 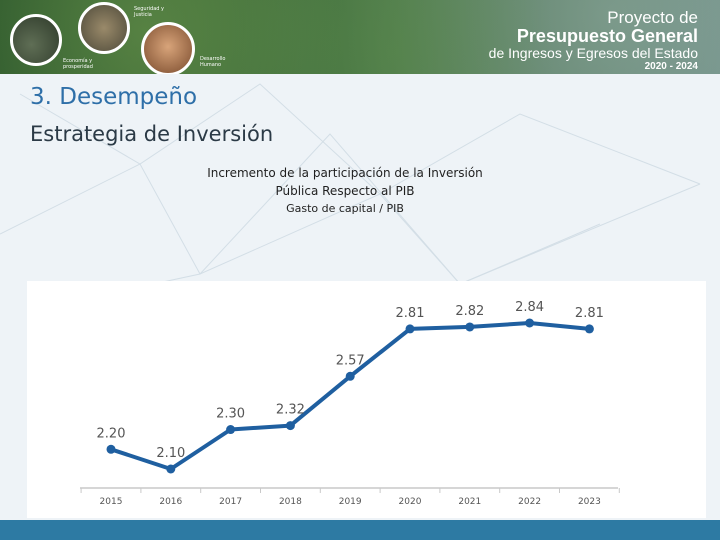 What do you see at coordinates (529, 307) in the screenshot?
I see `data-label: 2.84` at bounding box center [529, 307].